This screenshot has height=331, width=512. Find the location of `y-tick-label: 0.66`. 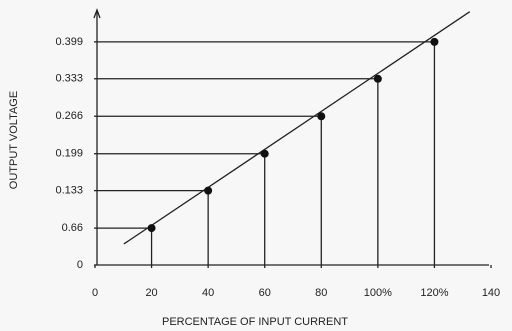

y-tick-label: 0.66 is located at coordinates (72, 228).